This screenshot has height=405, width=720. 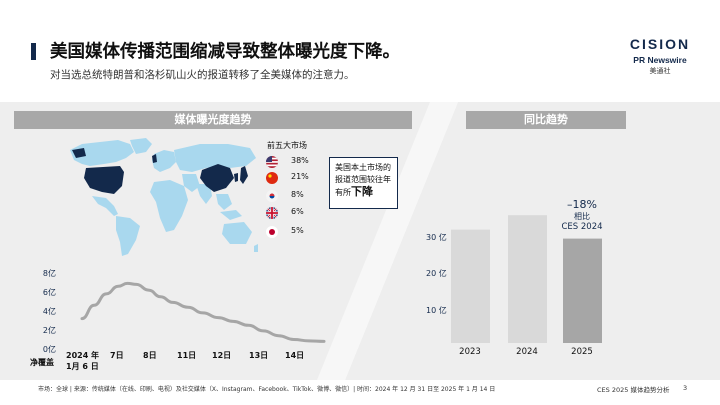 I want to click on line-y-tick-1: 6亿, so click(x=49, y=292).